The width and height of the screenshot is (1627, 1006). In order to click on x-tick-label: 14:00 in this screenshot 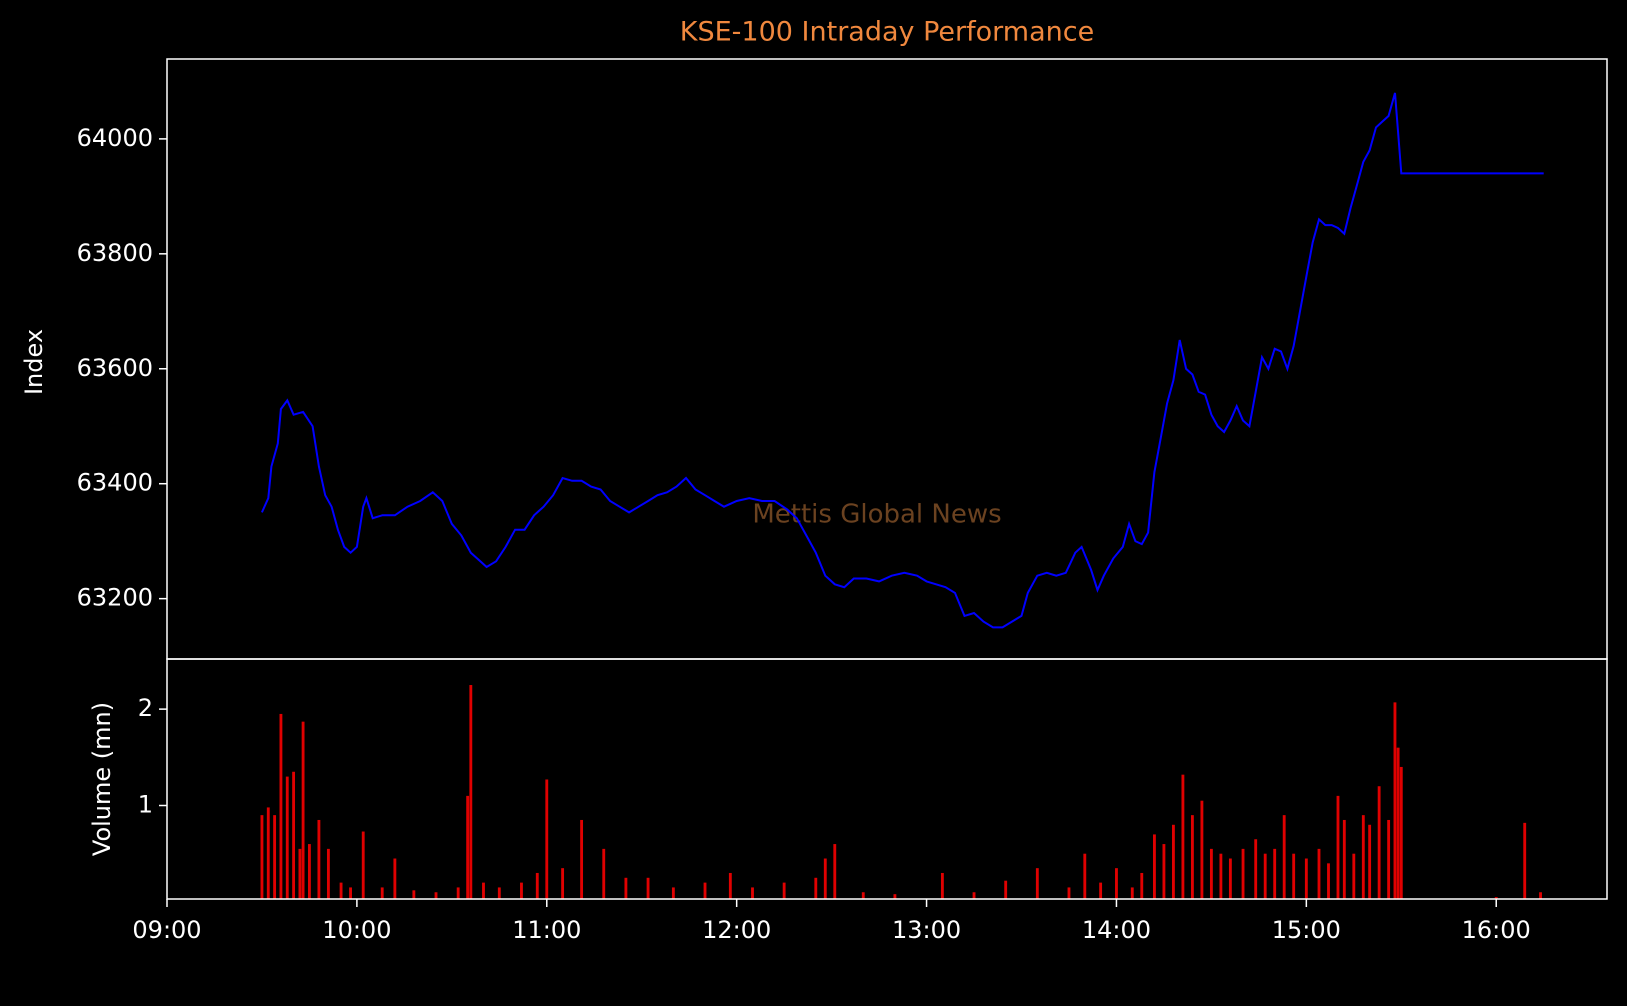, I will do `click(1116, 930)`.